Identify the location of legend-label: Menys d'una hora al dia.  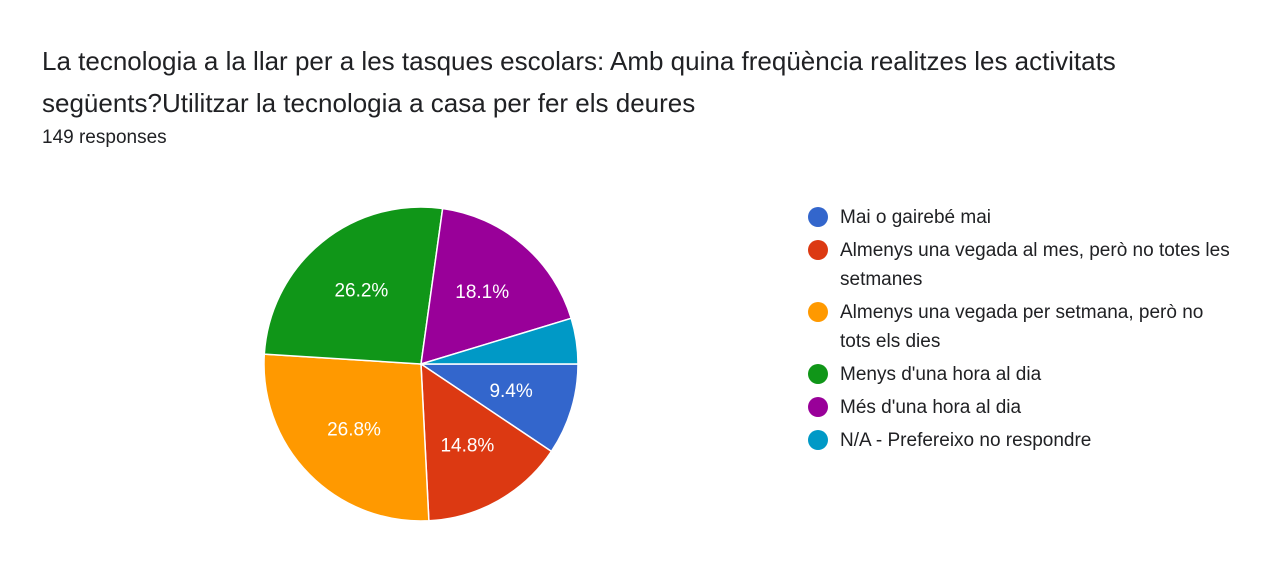
(941, 374).